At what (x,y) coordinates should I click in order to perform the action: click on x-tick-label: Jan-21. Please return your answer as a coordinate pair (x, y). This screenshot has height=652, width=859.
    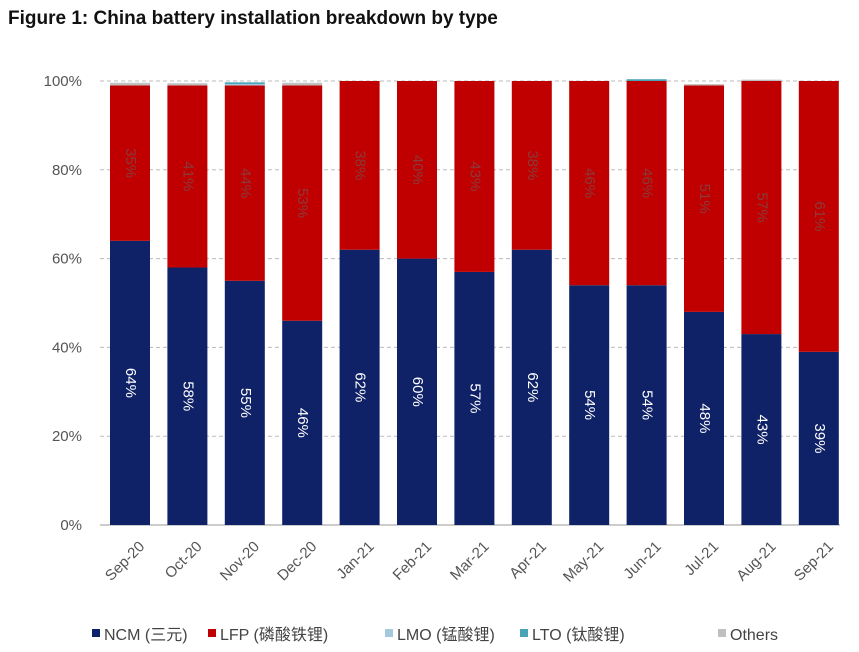
    Looking at the image, I should click on (355, 560).